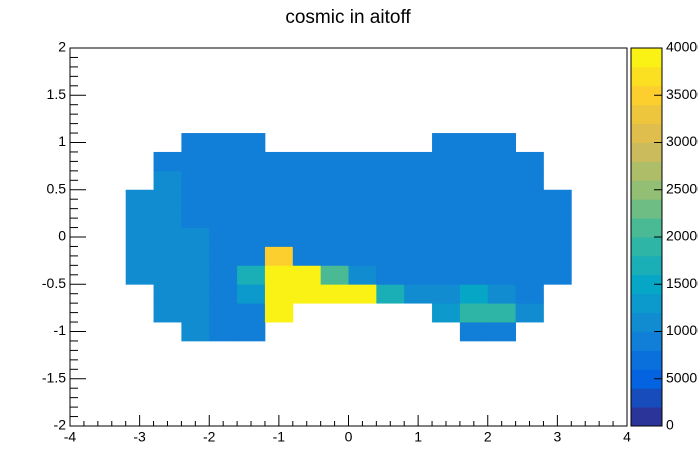 Image resolution: width=698 pixels, height=474 pixels. Describe the element at coordinates (57, 94) in the screenshot. I see `y-tick-label: 1.5` at that location.